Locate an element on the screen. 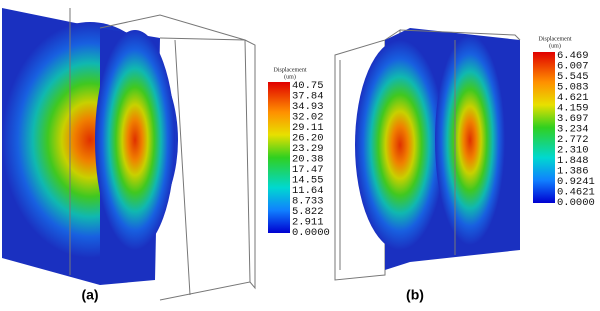  colorbar-label: 0.9241 is located at coordinates (576, 182).